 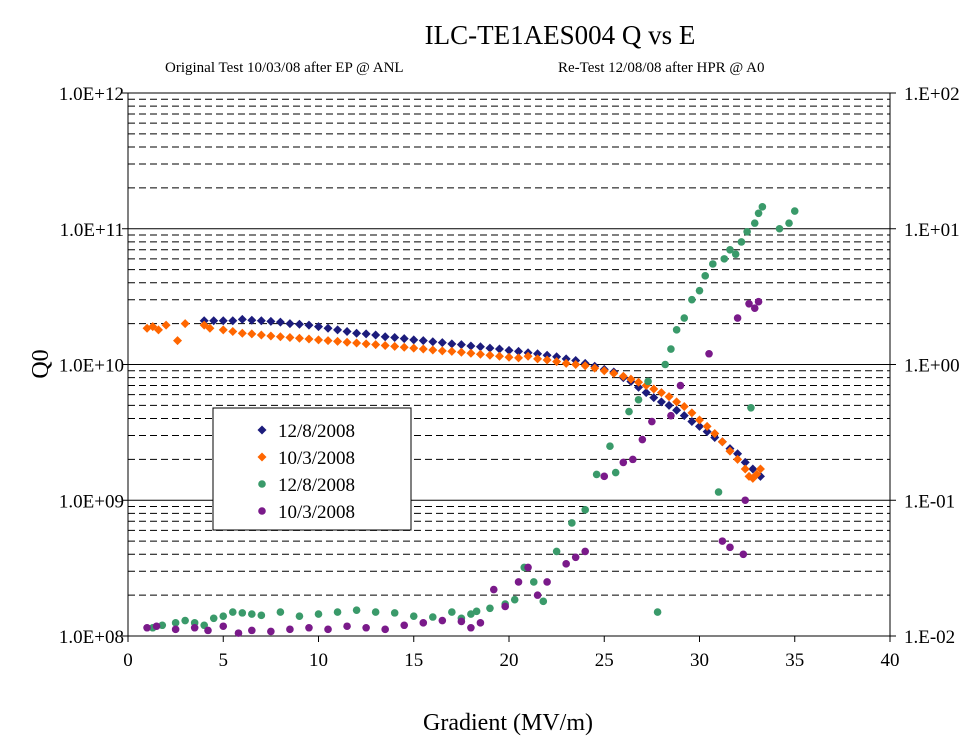 What do you see at coordinates (929, 501) in the screenshot?
I see `y2-tick-label: 1.E-01` at bounding box center [929, 501].